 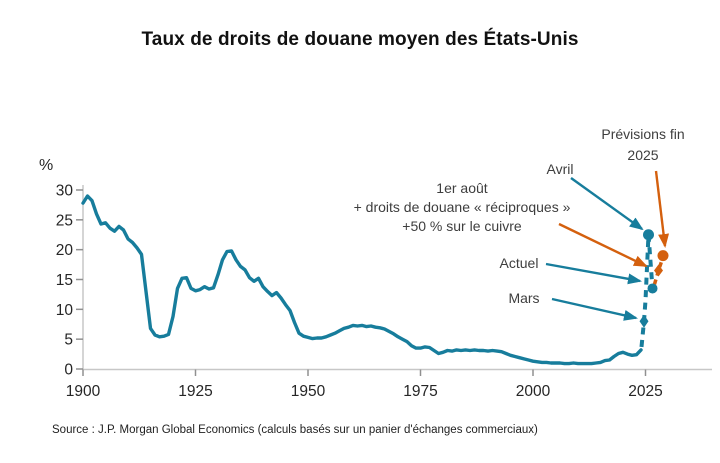 I want to click on marker-avril-dot, so click(x=648, y=235).